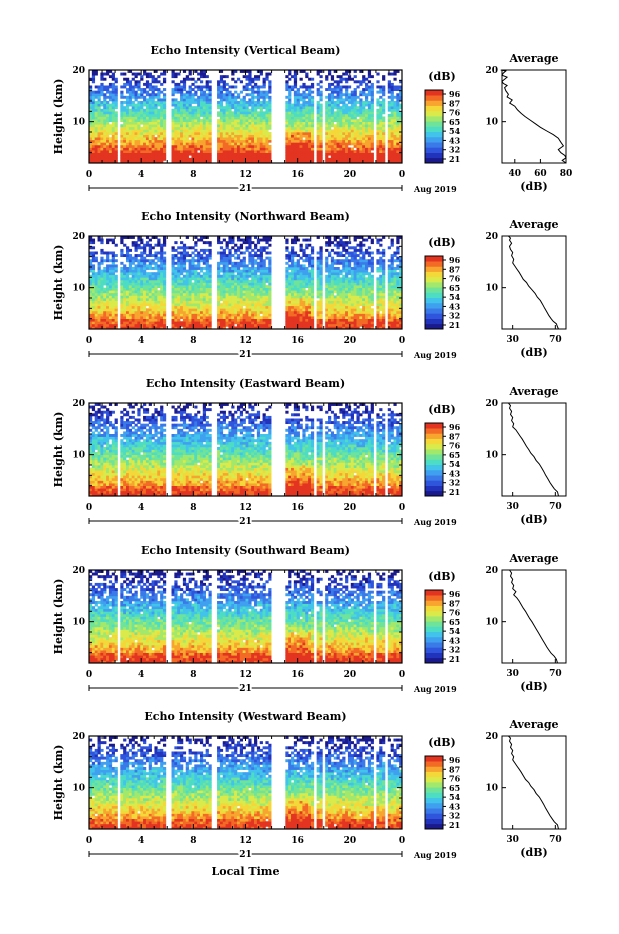 Image resolution: width=619 pixels, height=934 pixels. What do you see at coordinates (566, 174) in the screenshot?
I see `avg-x-tick-label: 80` at bounding box center [566, 174].